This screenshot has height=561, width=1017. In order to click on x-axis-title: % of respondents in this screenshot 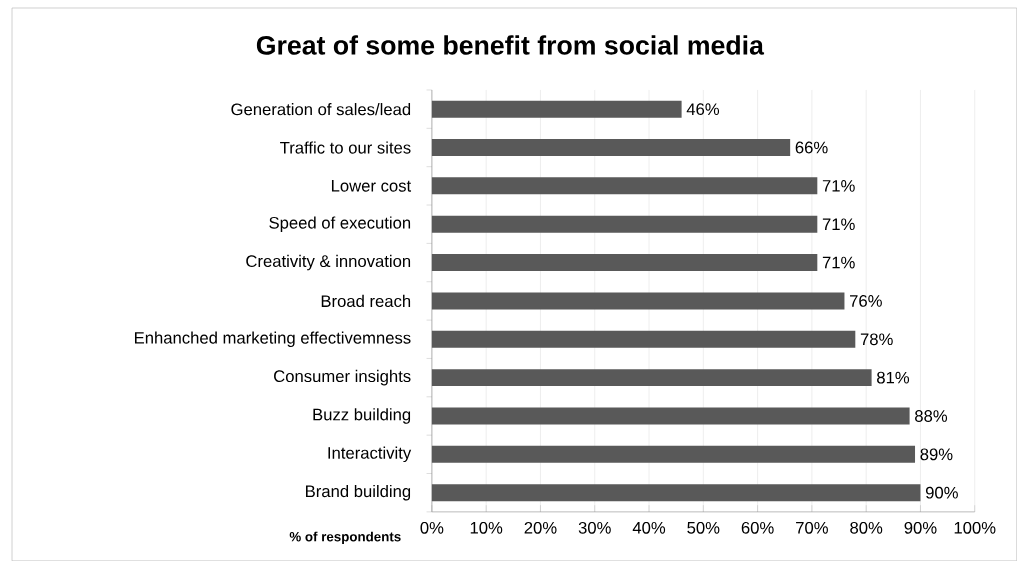, I will do `click(345, 538)`.